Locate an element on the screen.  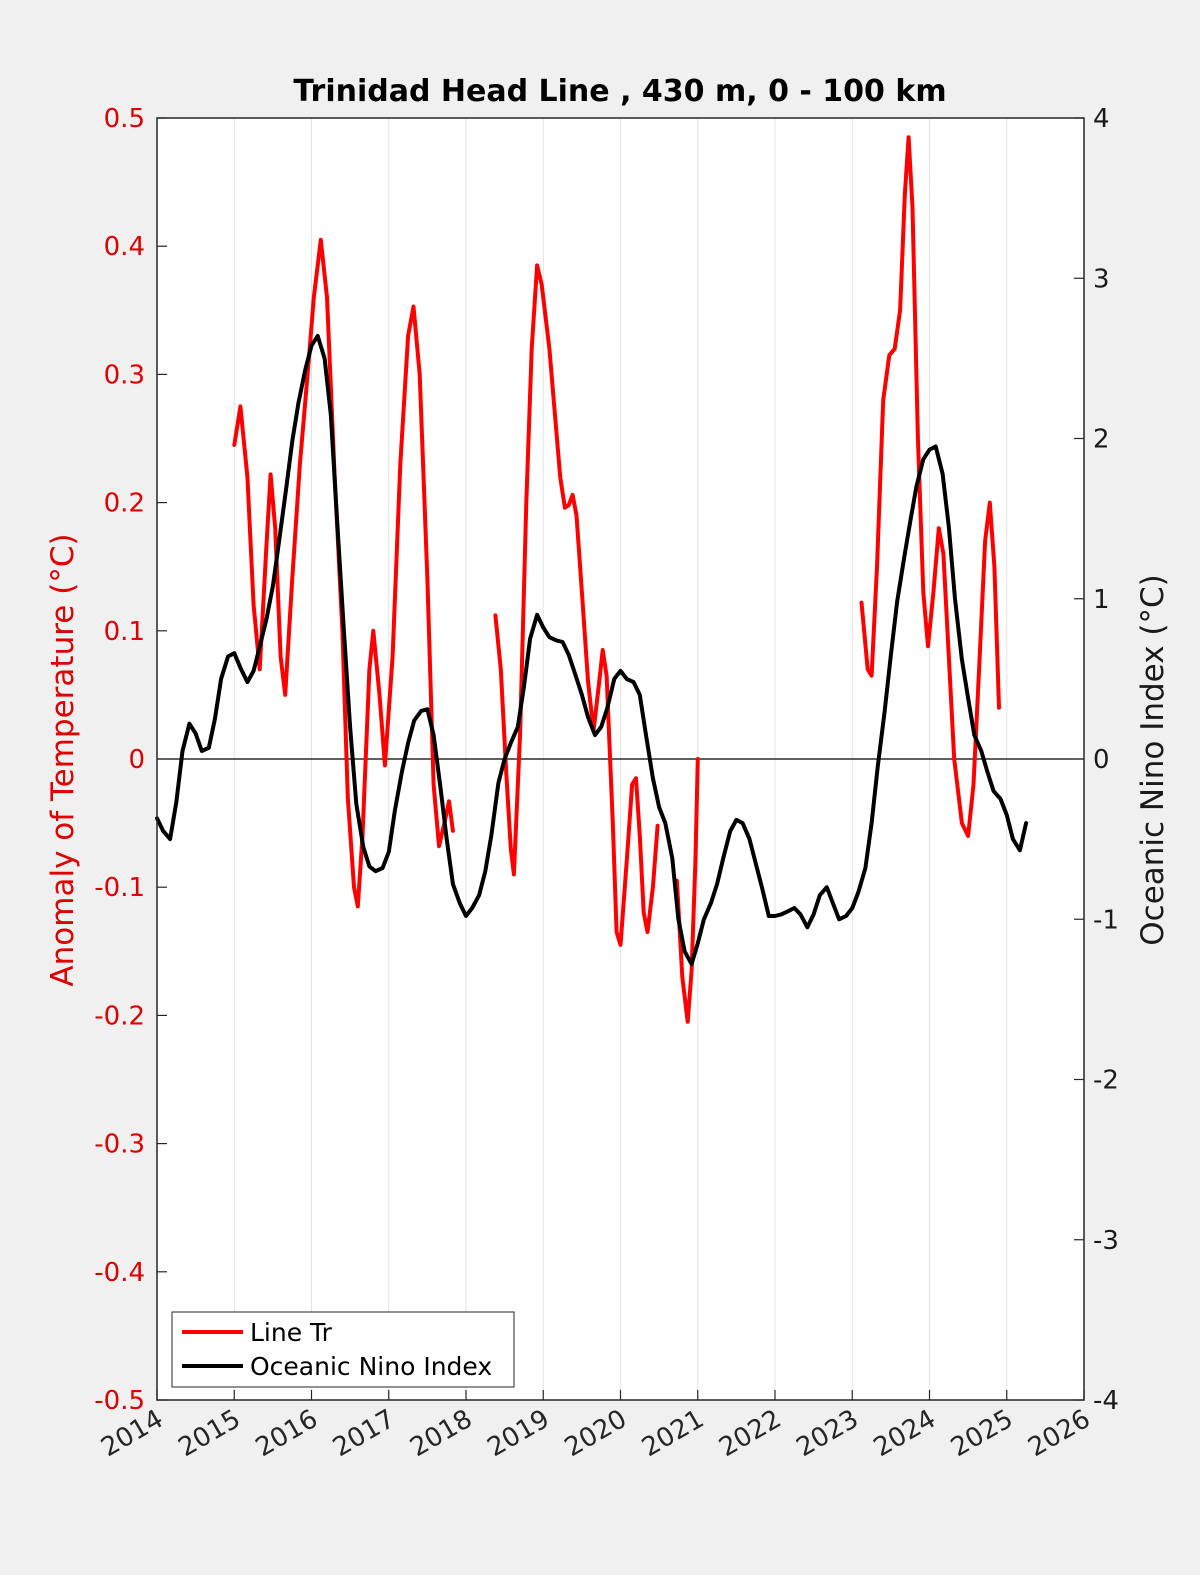
y-axis-right-label: Oceanic Nino Index (°C) is located at coordinates (1153, 759).